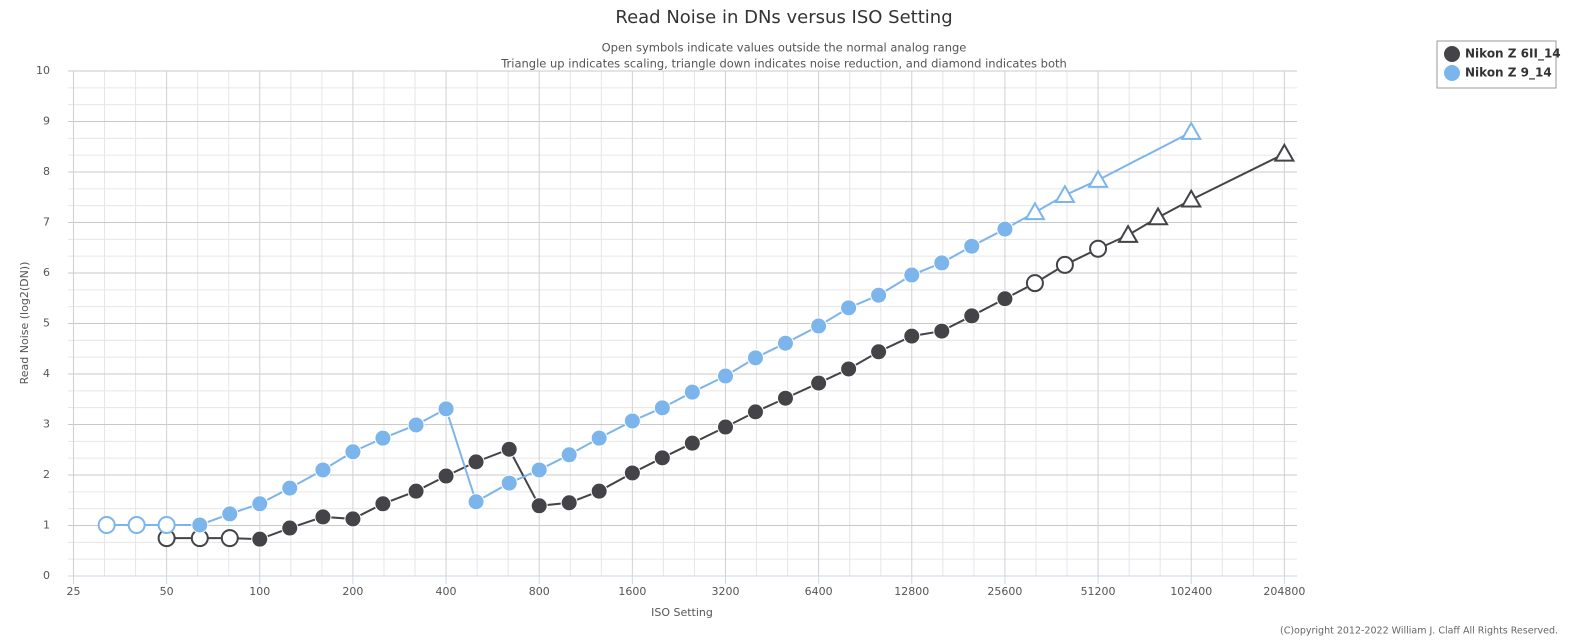  I want to click on x-tick-label: 102400, so click(1191, 591).